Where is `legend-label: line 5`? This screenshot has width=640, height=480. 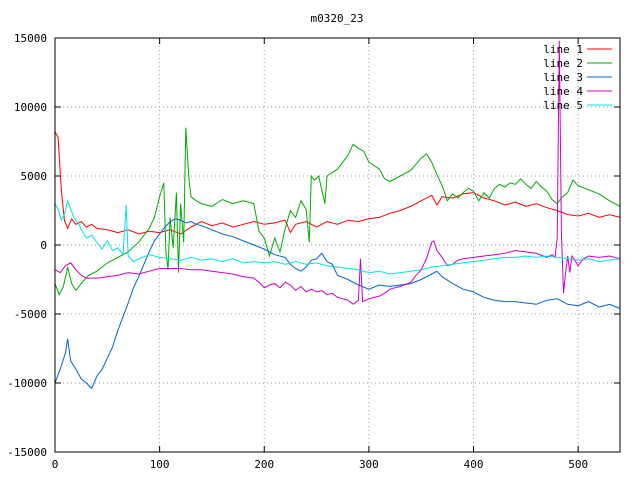
legend-label: line 5 is located at coordinates (563, 105).